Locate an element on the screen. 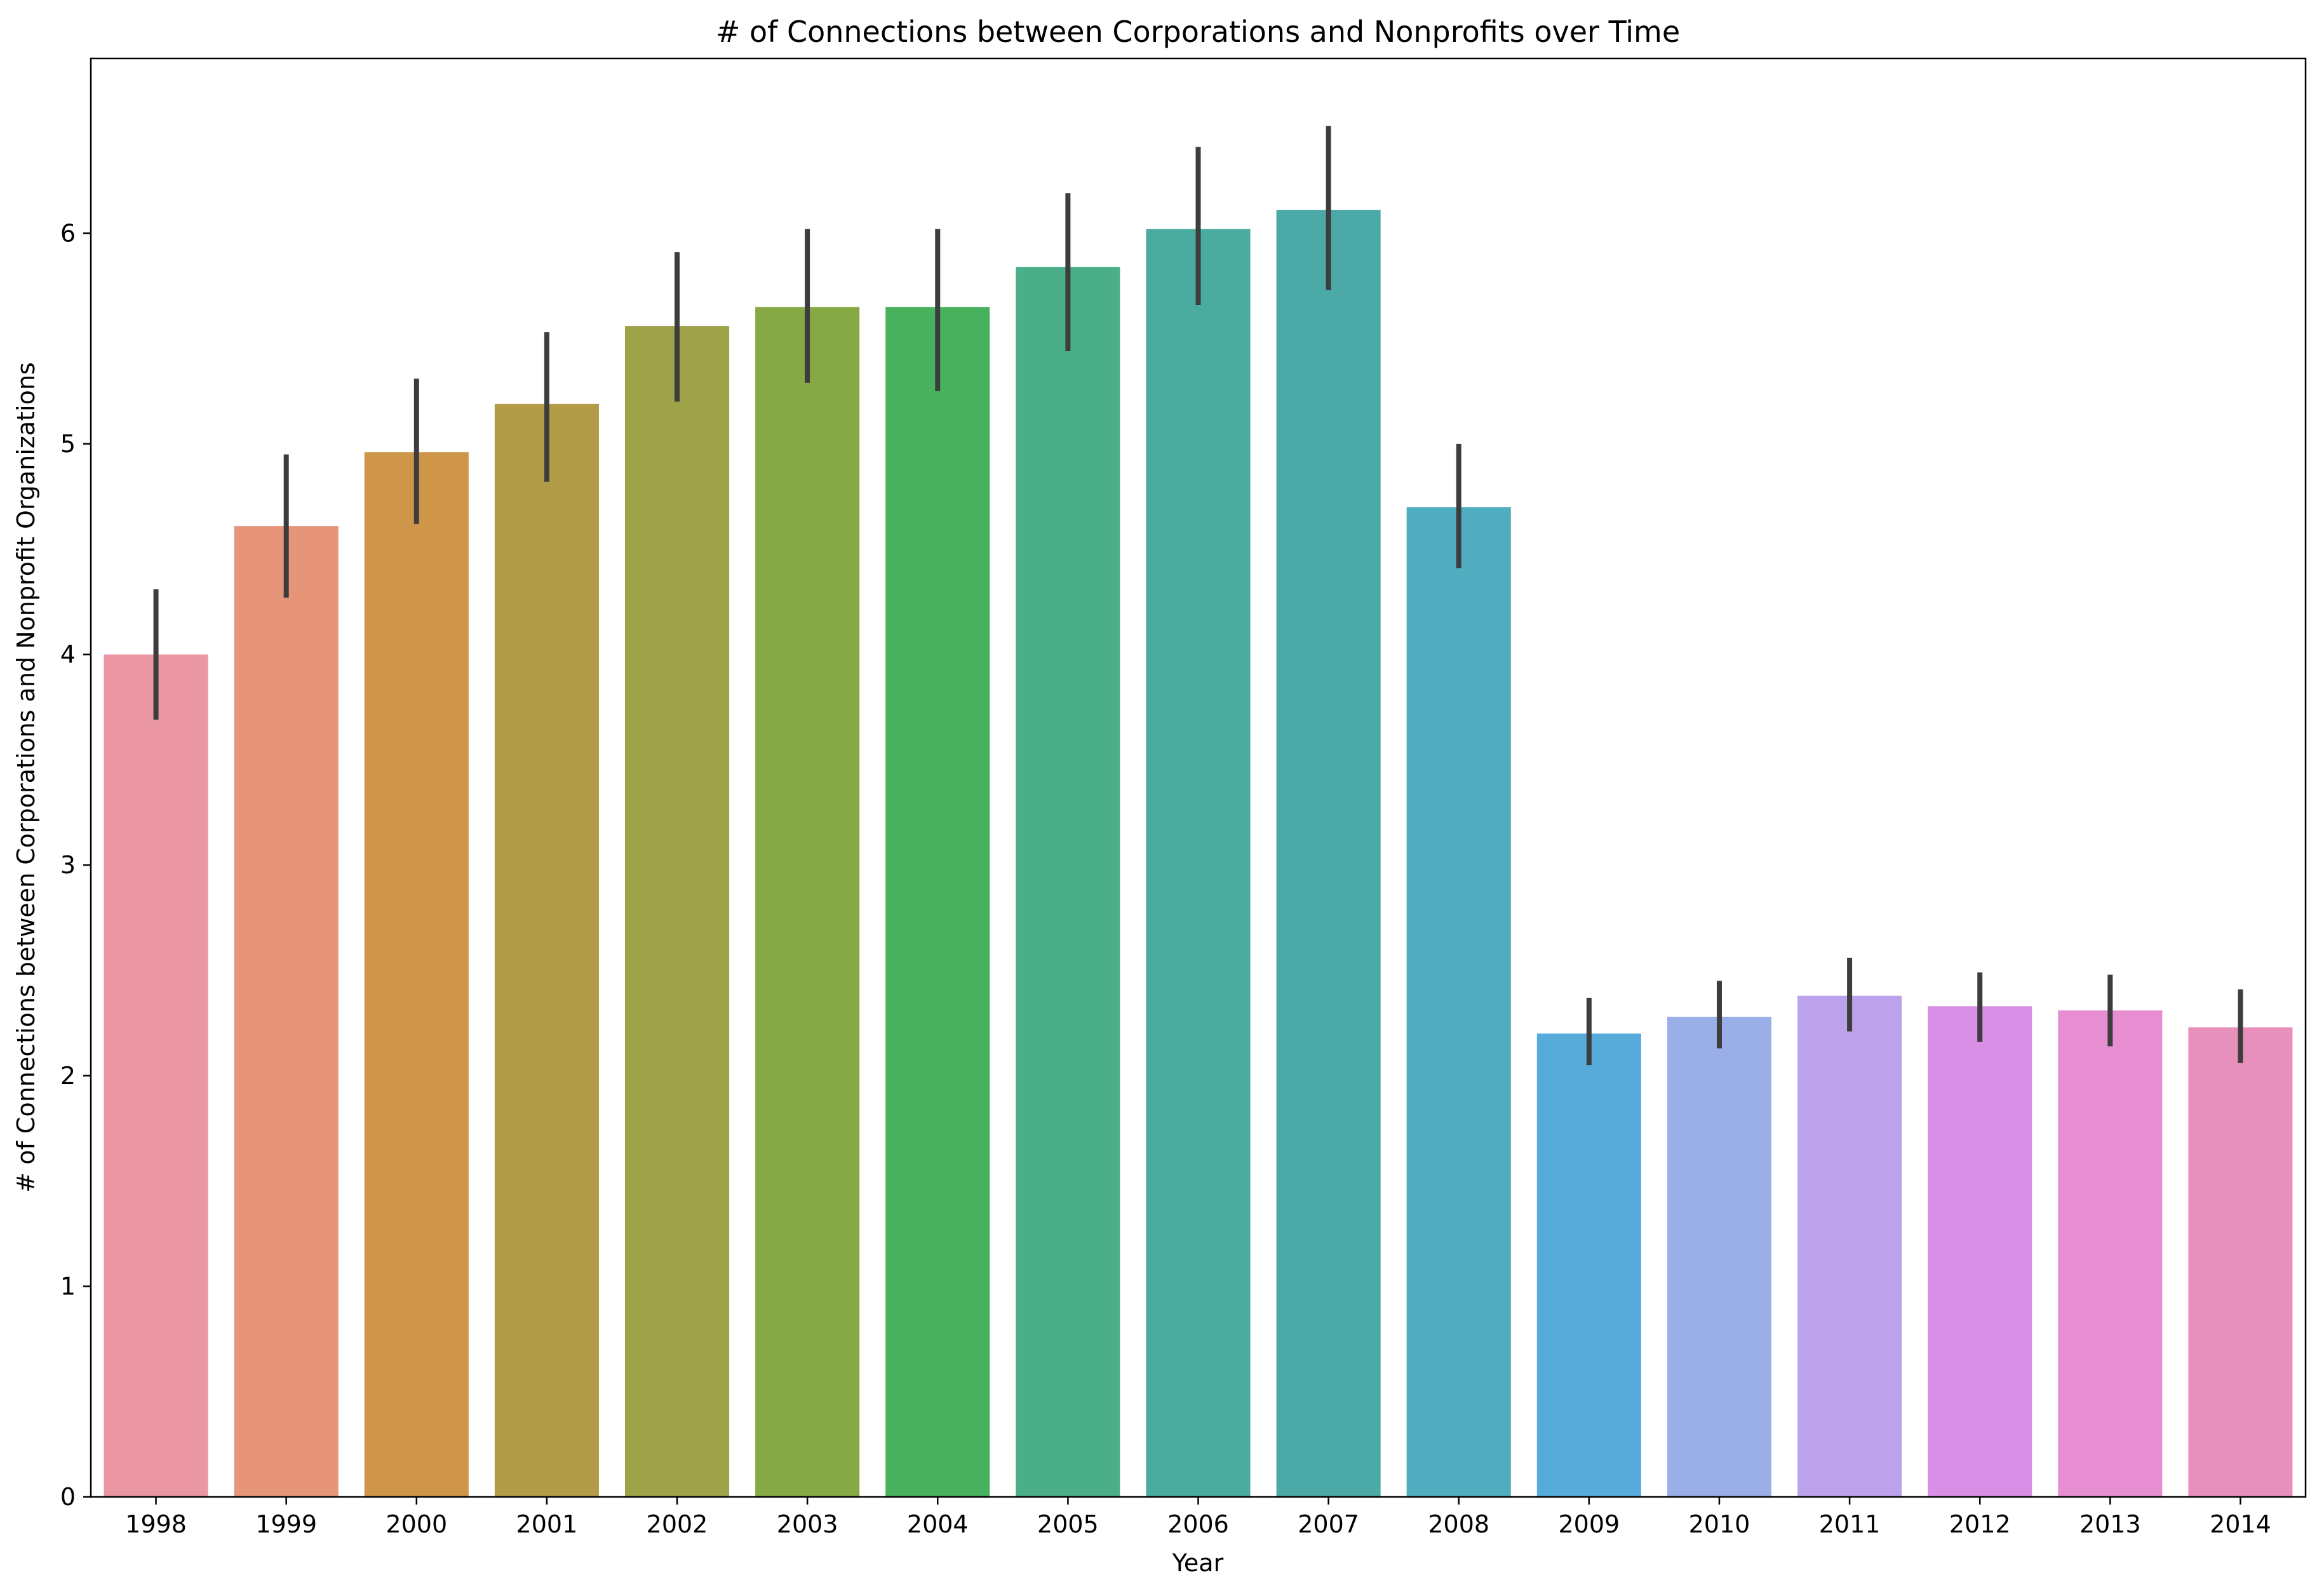  x-tick-label: 2009 is located at coordinates (1589, 1524).